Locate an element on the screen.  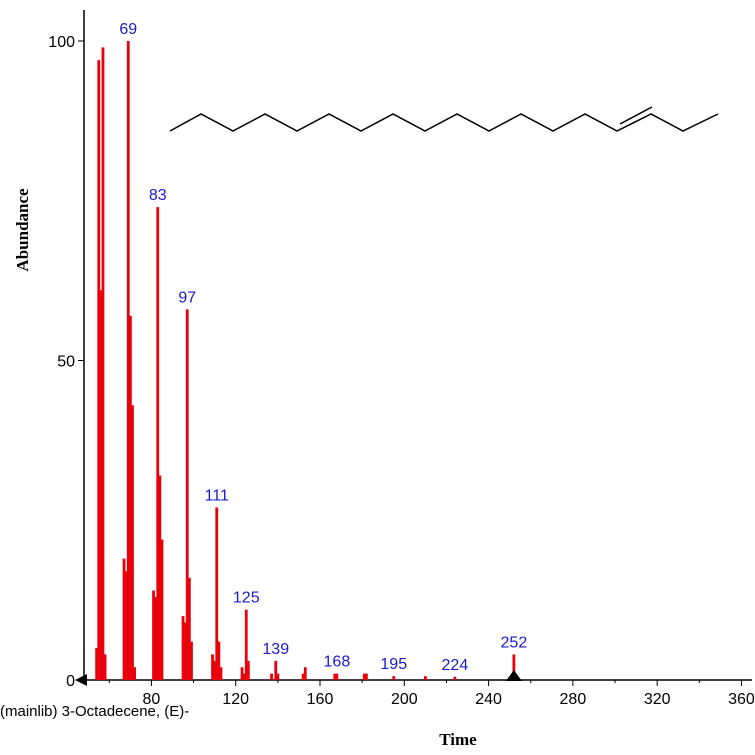
compound-caption: (mainlib) 3-Octadecene, (E)- is located at coordinates (94, 711).